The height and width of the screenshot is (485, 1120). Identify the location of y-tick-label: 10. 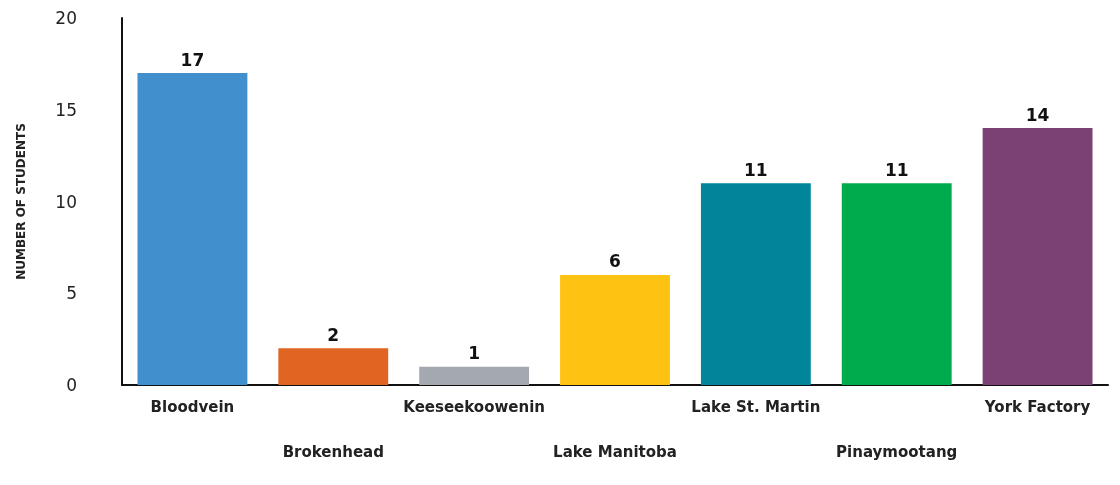
(66, 201).